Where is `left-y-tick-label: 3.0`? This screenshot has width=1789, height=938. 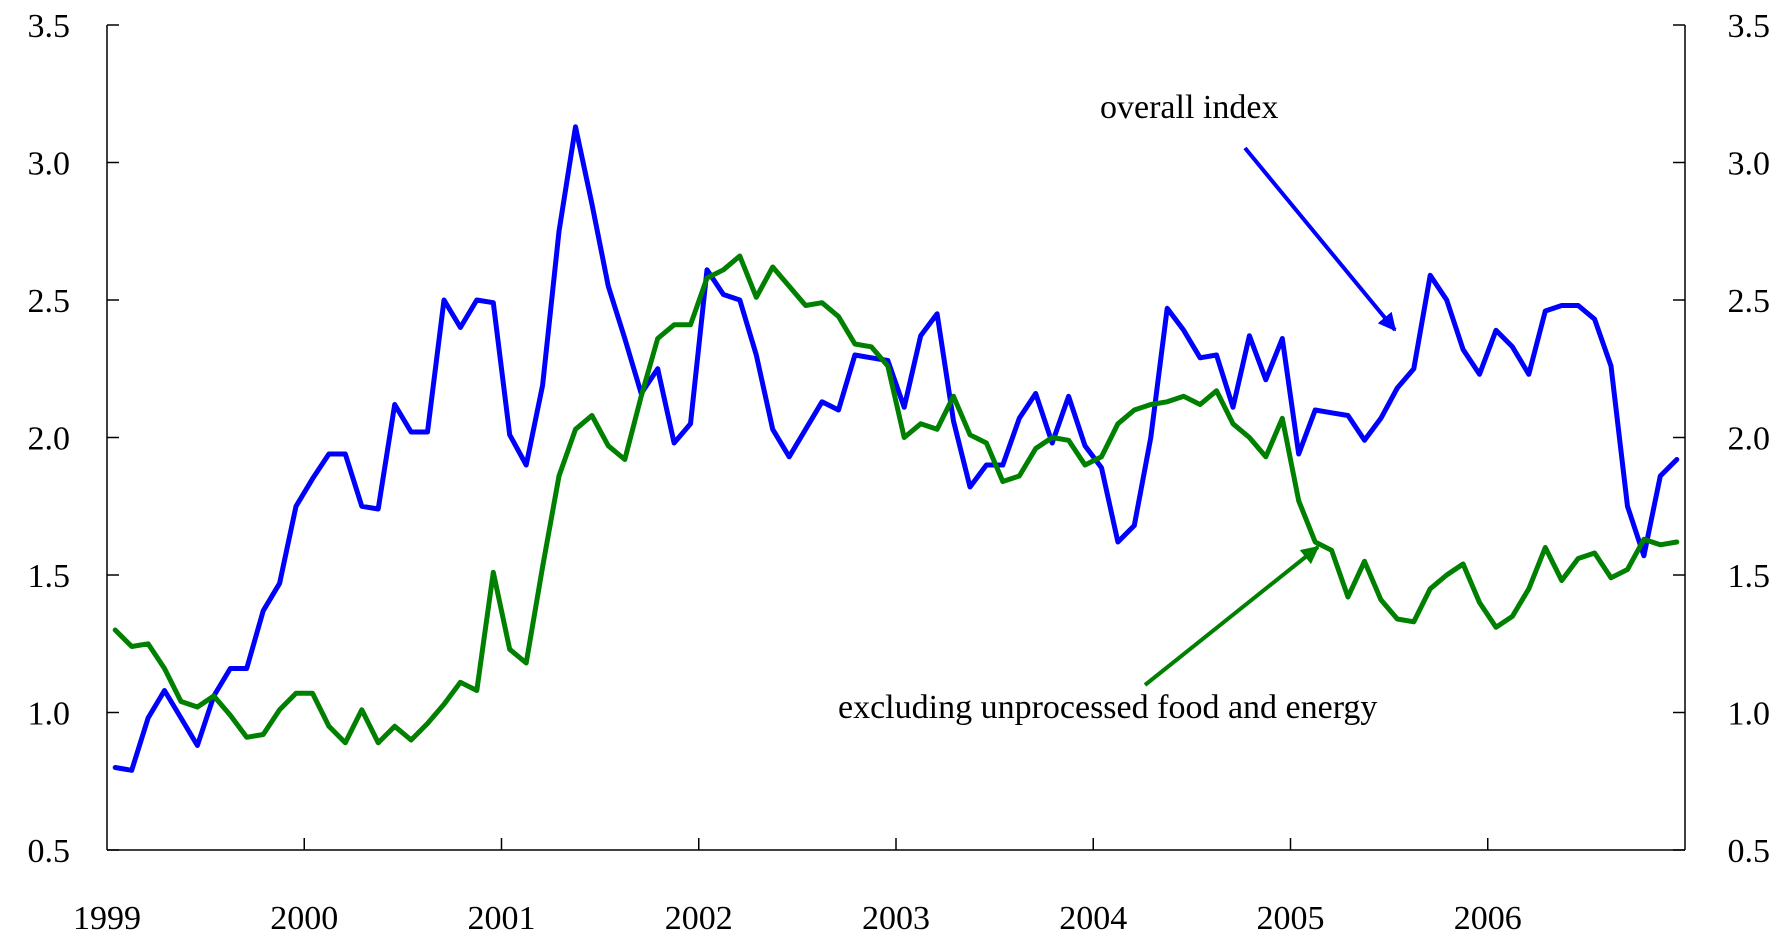 left-y-tick-label: 3.0 is located at coordinates (49, 164).